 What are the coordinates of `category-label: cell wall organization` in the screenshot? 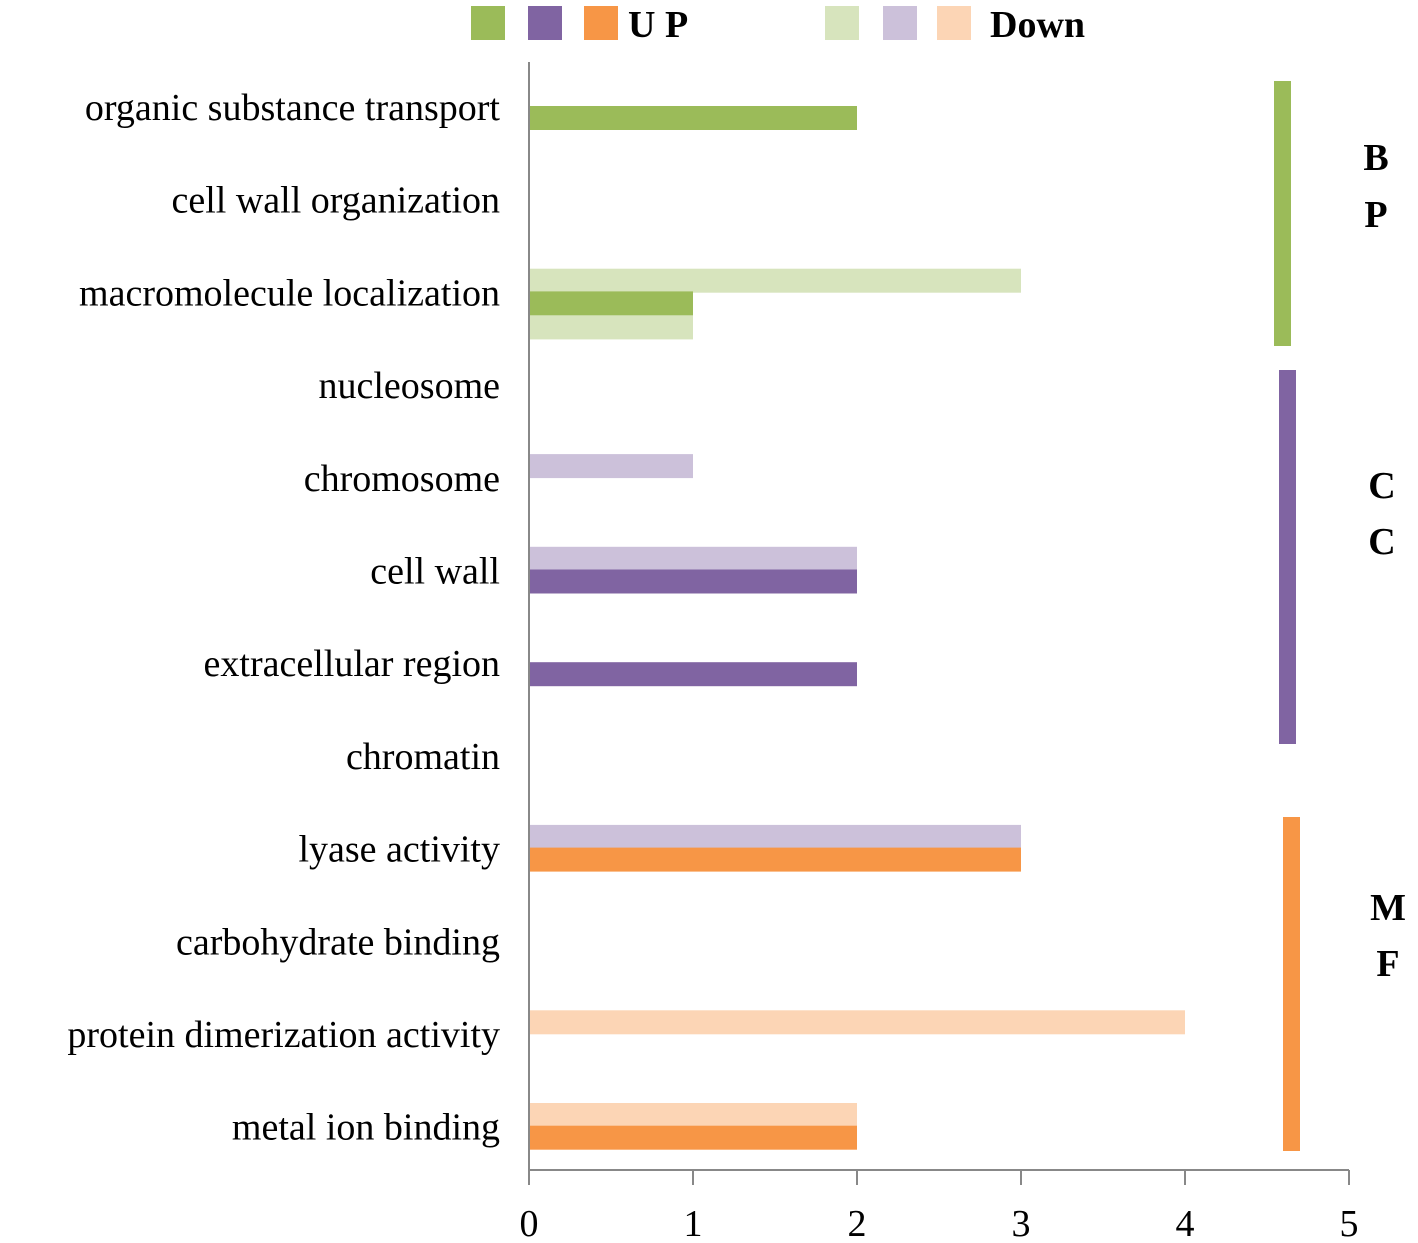 It's located at (335, 201).